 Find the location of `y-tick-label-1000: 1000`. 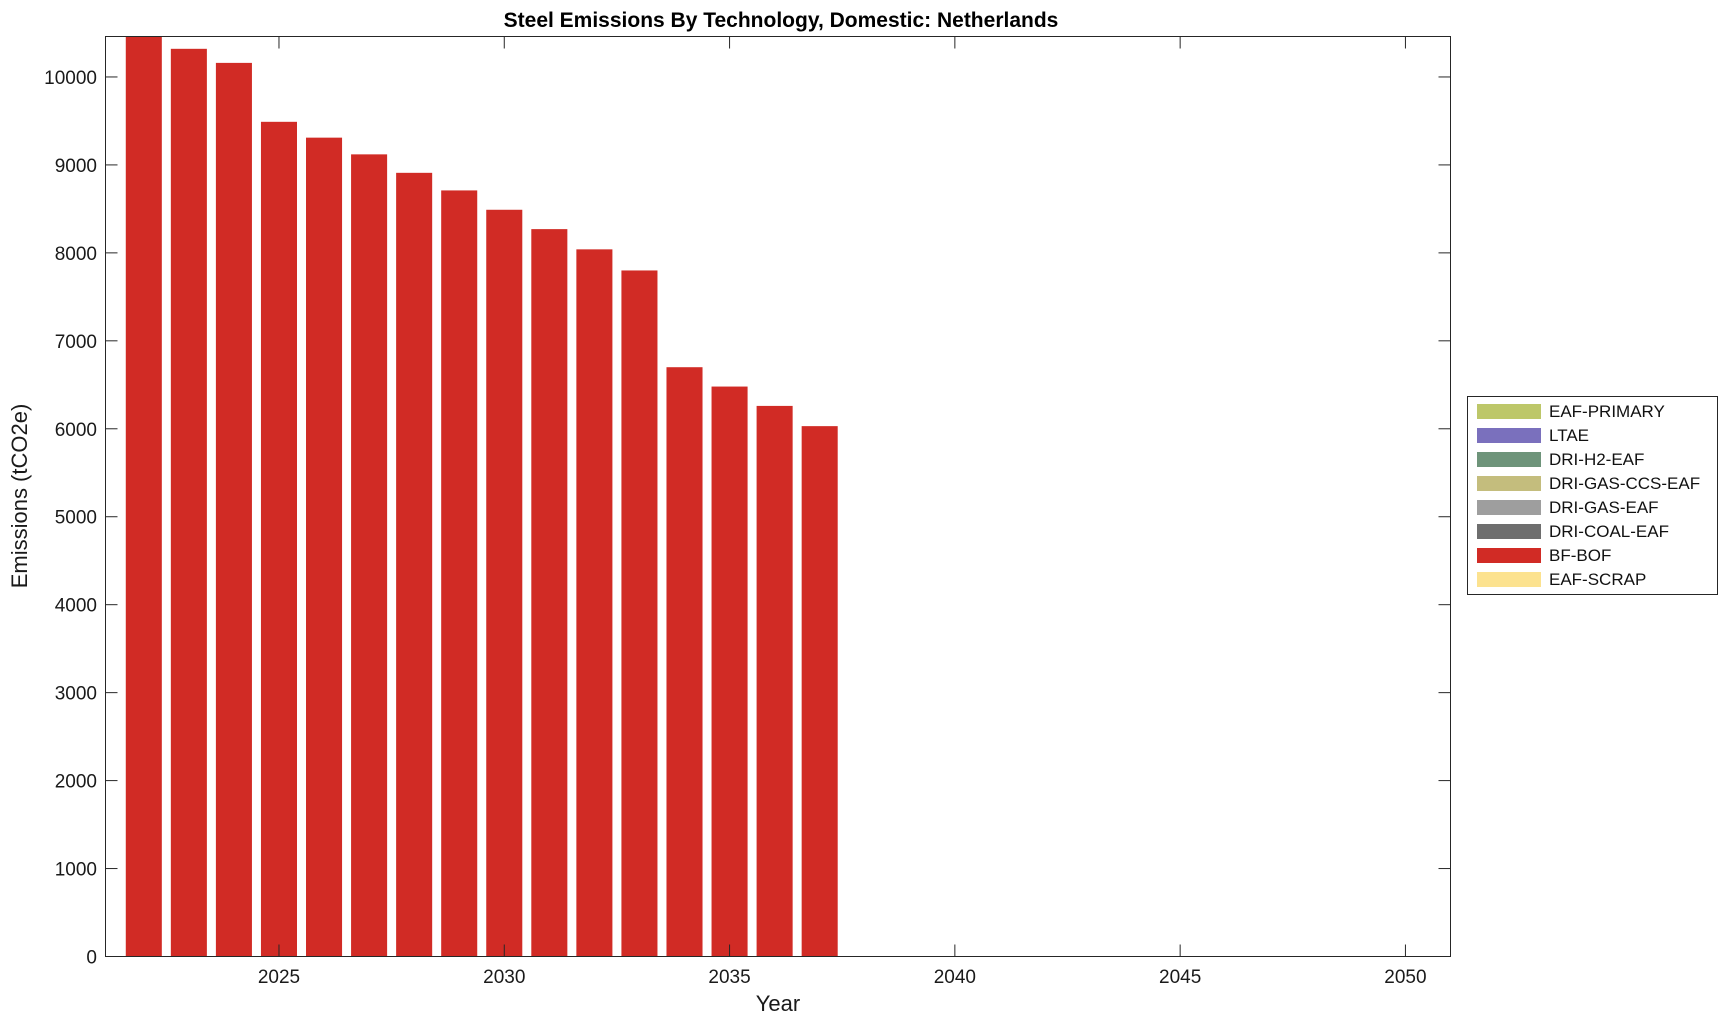

y-tick-label-1000: 1000 is located at coordinates (76, 870).